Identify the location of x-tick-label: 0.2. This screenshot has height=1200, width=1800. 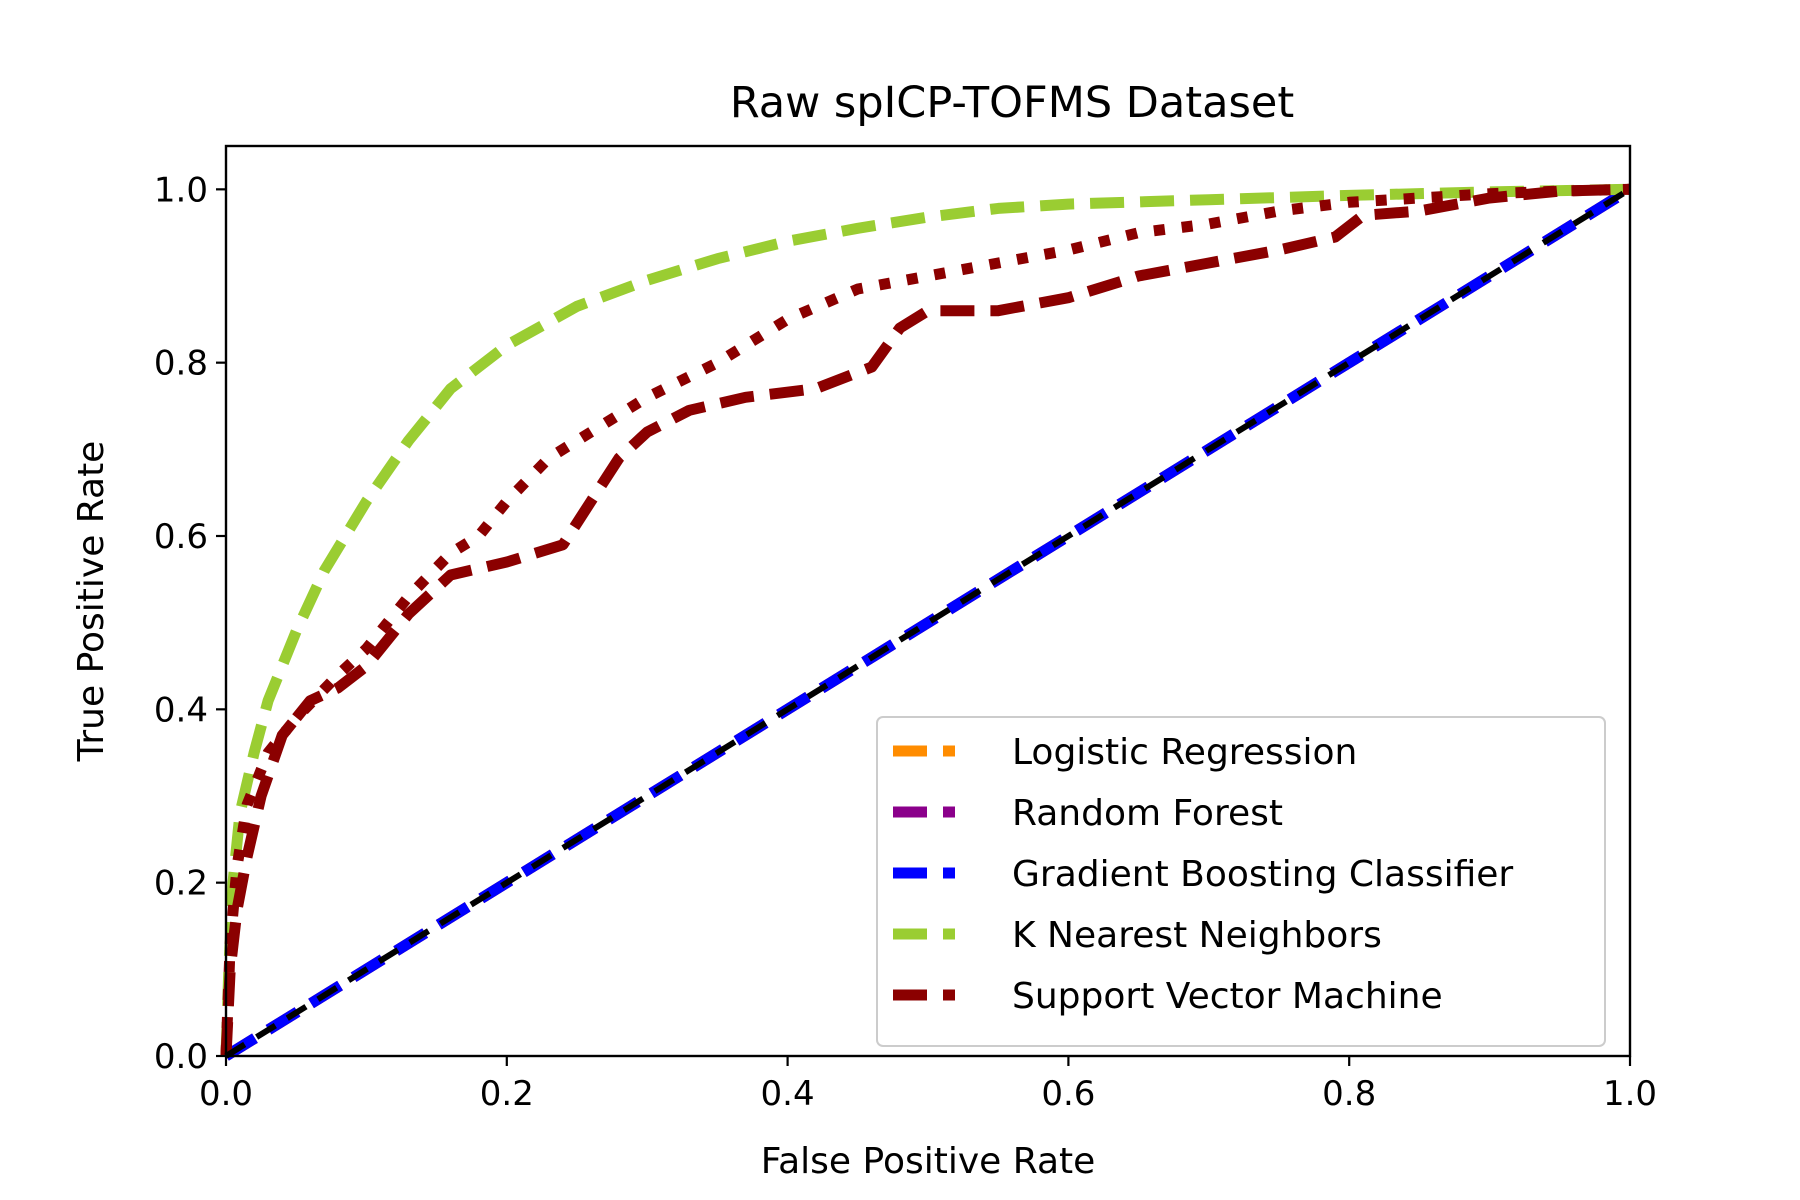
(507, 1094).